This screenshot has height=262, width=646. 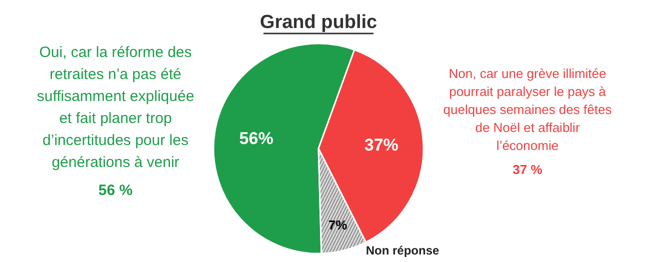 I want to click on data-label: 56%, so click(x=256, y=138).